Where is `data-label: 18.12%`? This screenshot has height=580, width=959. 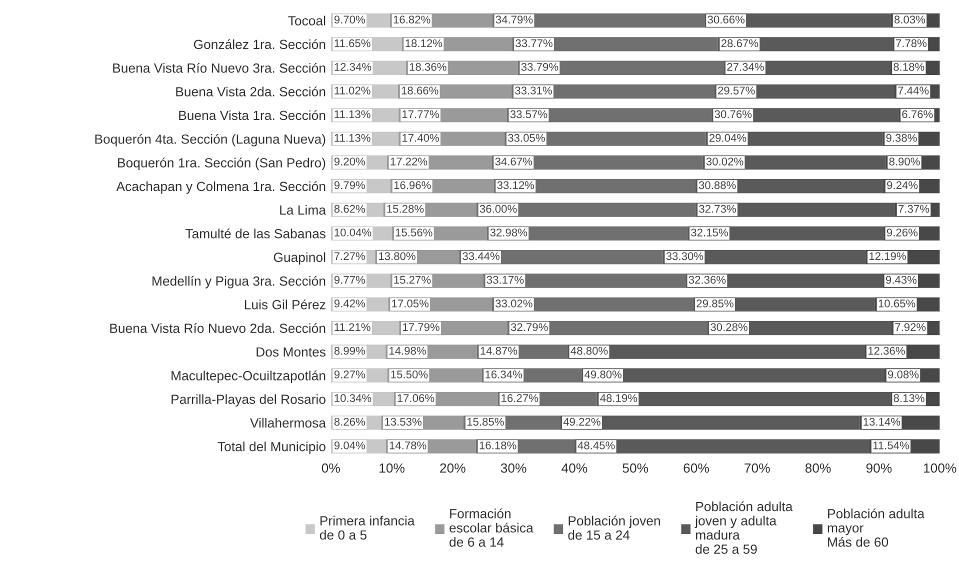
data-label: 18.12% is located at coordinates (424, 43).